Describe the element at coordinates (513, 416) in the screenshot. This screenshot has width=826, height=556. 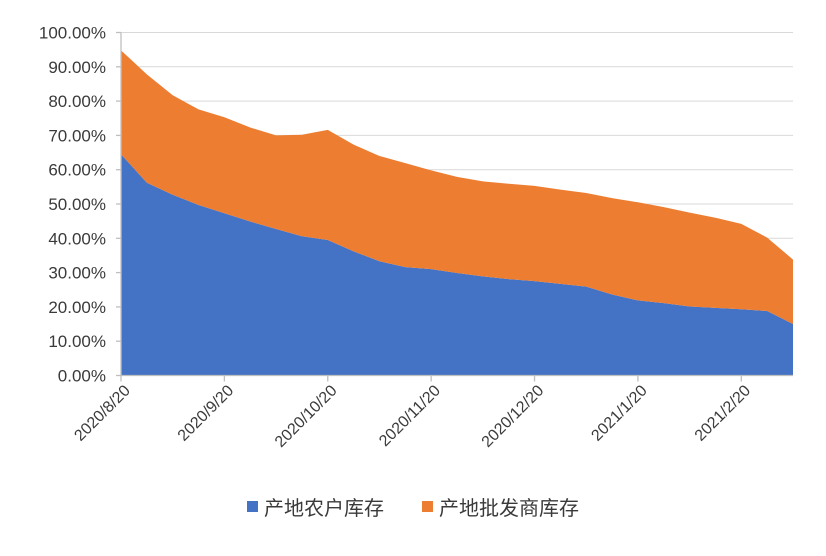
I see `x-tick-label: 2020/12/20` at that location.